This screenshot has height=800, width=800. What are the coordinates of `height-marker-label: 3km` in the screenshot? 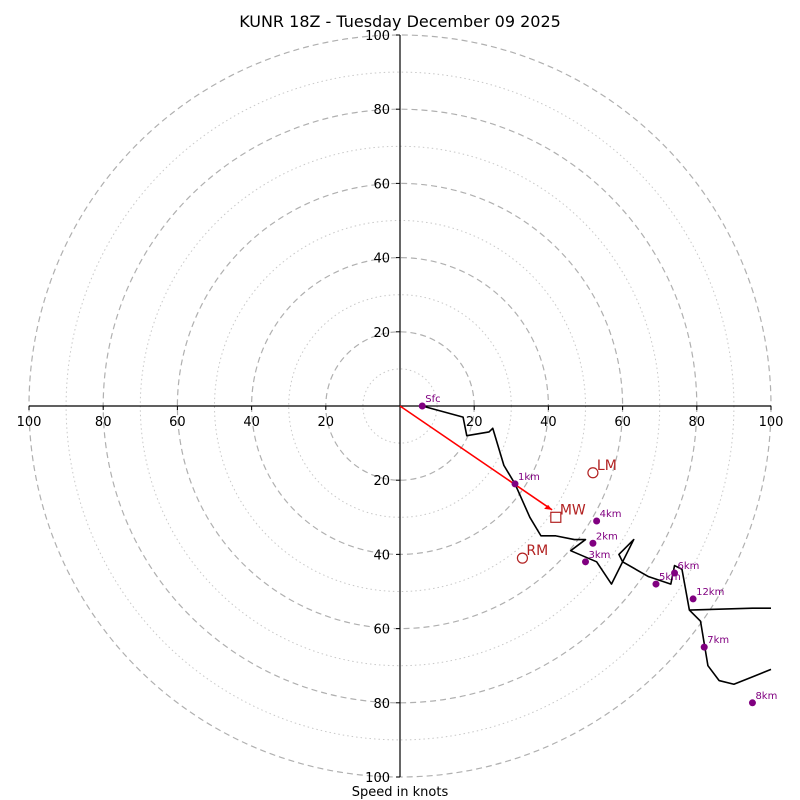 It's located at (600, 555).